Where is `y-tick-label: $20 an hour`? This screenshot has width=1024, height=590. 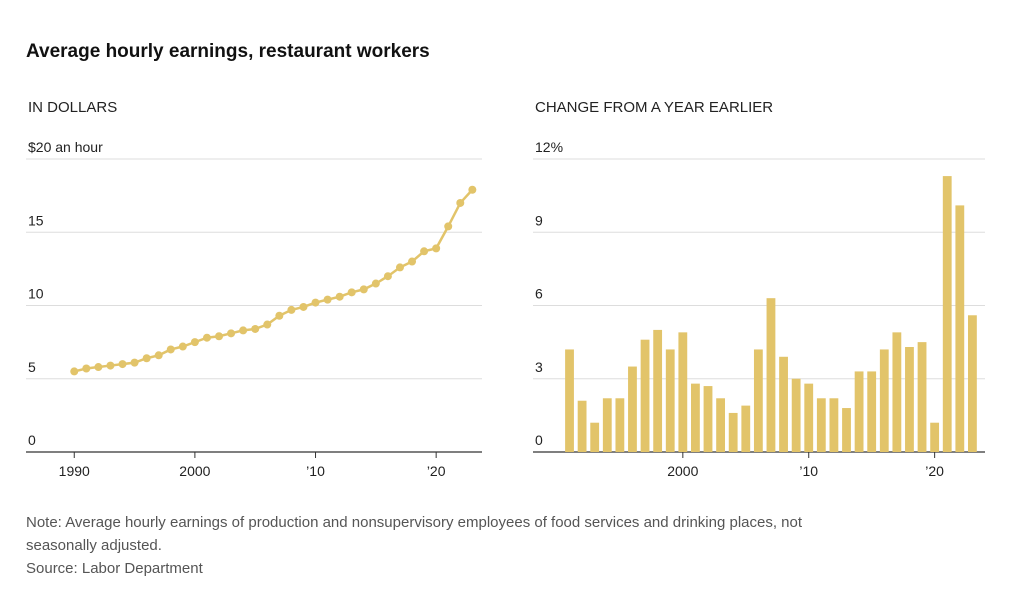 y-tick-label: $20 an hour is located at coordinates (65, 147).